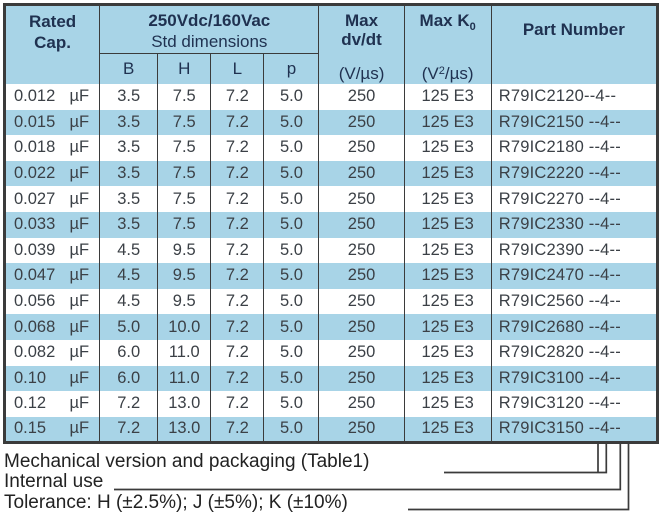  What do you see at coordinates (184, 68) in the screenshot?
I see `header-dim-h: H` at bounding box center [184, 68].